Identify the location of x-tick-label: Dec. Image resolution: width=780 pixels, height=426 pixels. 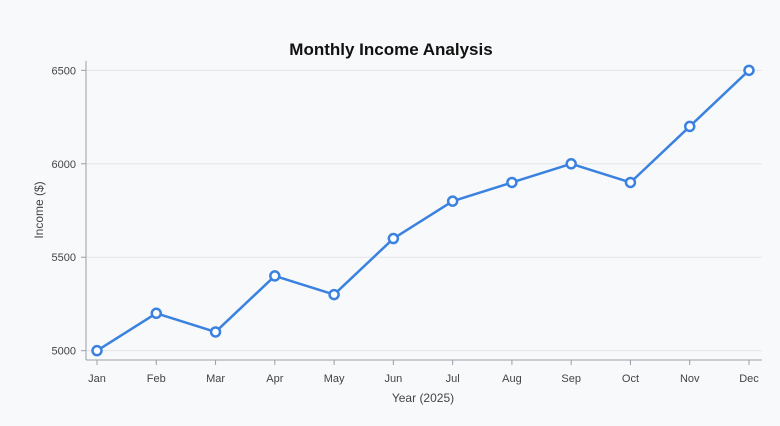
(749, 379).